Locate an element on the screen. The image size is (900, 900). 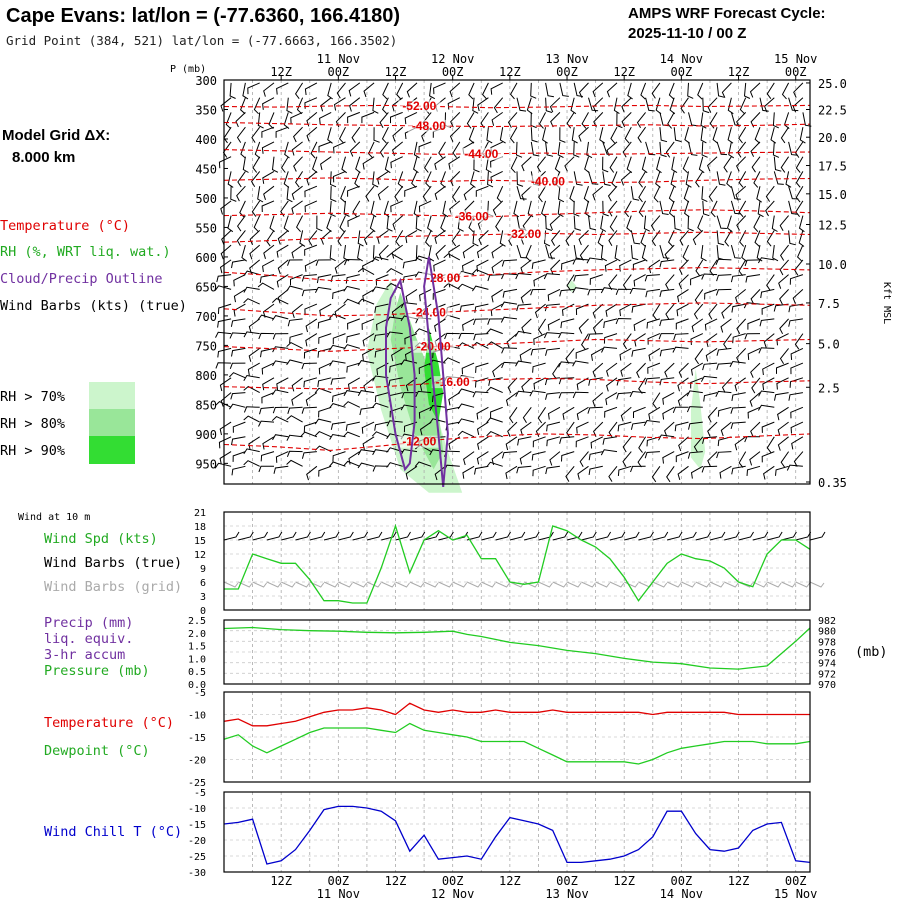
top-time-label: 00Z is located at coordinates (338, 72).